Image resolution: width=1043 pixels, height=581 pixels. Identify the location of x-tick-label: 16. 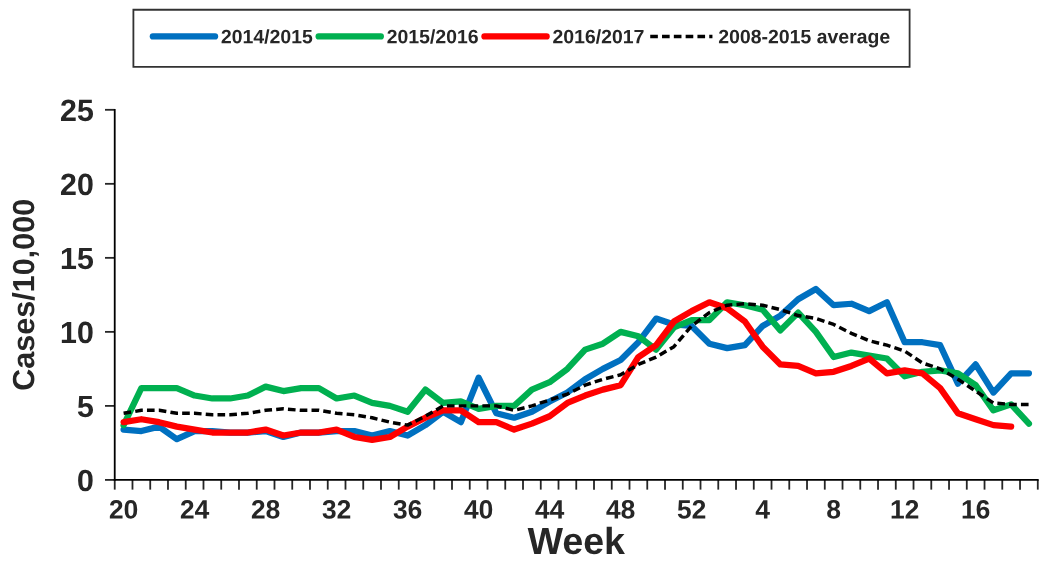
(976, 509).